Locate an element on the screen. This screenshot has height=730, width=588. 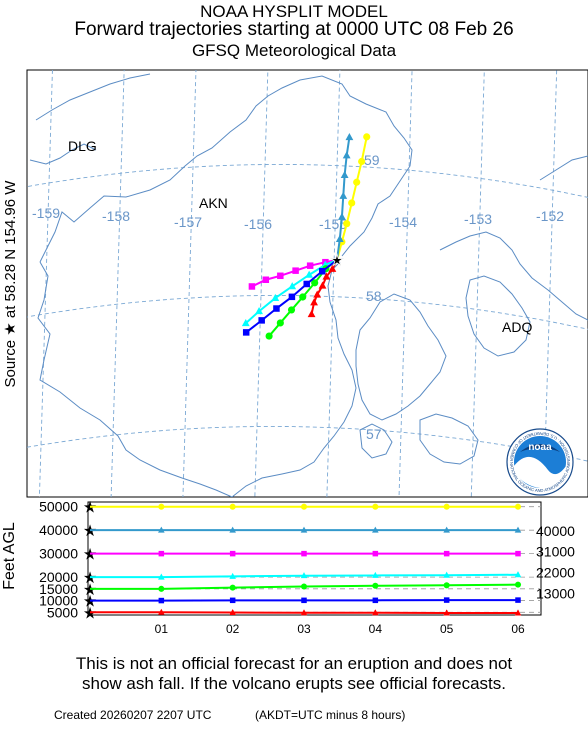
height-tick-label: 30000 is located at coordinates (58, 554).